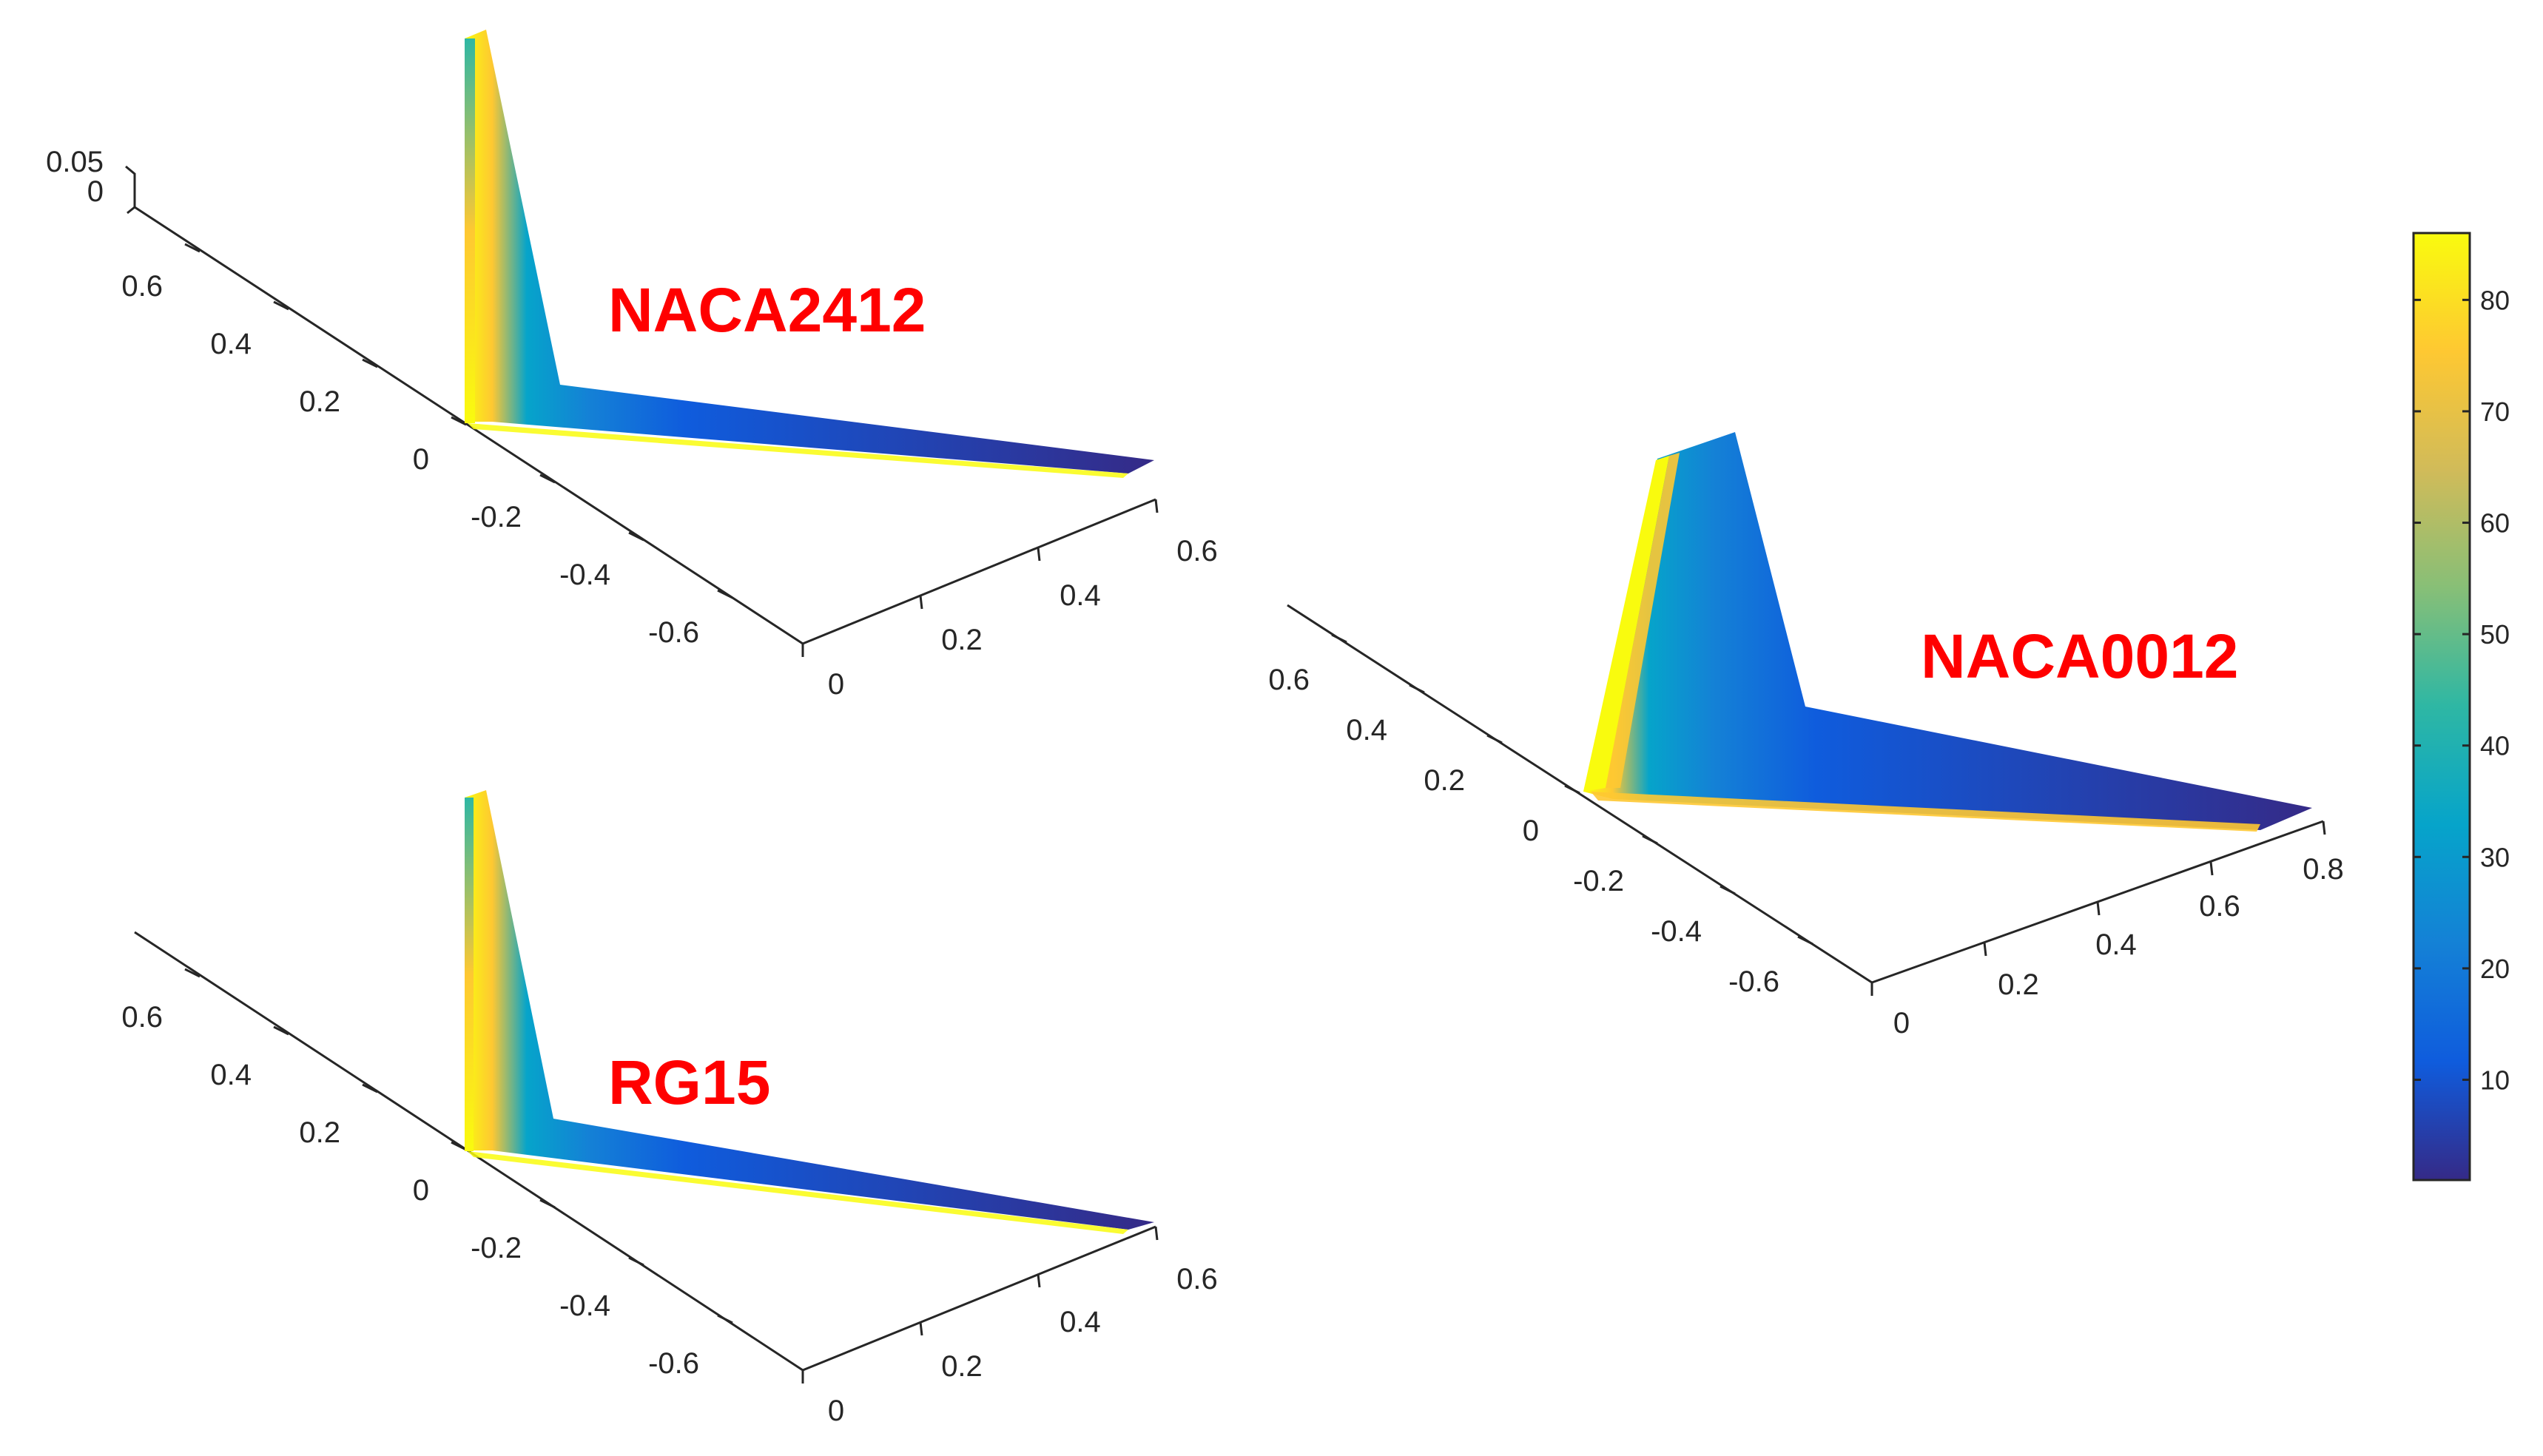 This screenshot has width=2543, height=1456. Describe the element at coordinates (2495, 1080) in the screenshot. I see `colorbar-tick-label: 10` at that location.